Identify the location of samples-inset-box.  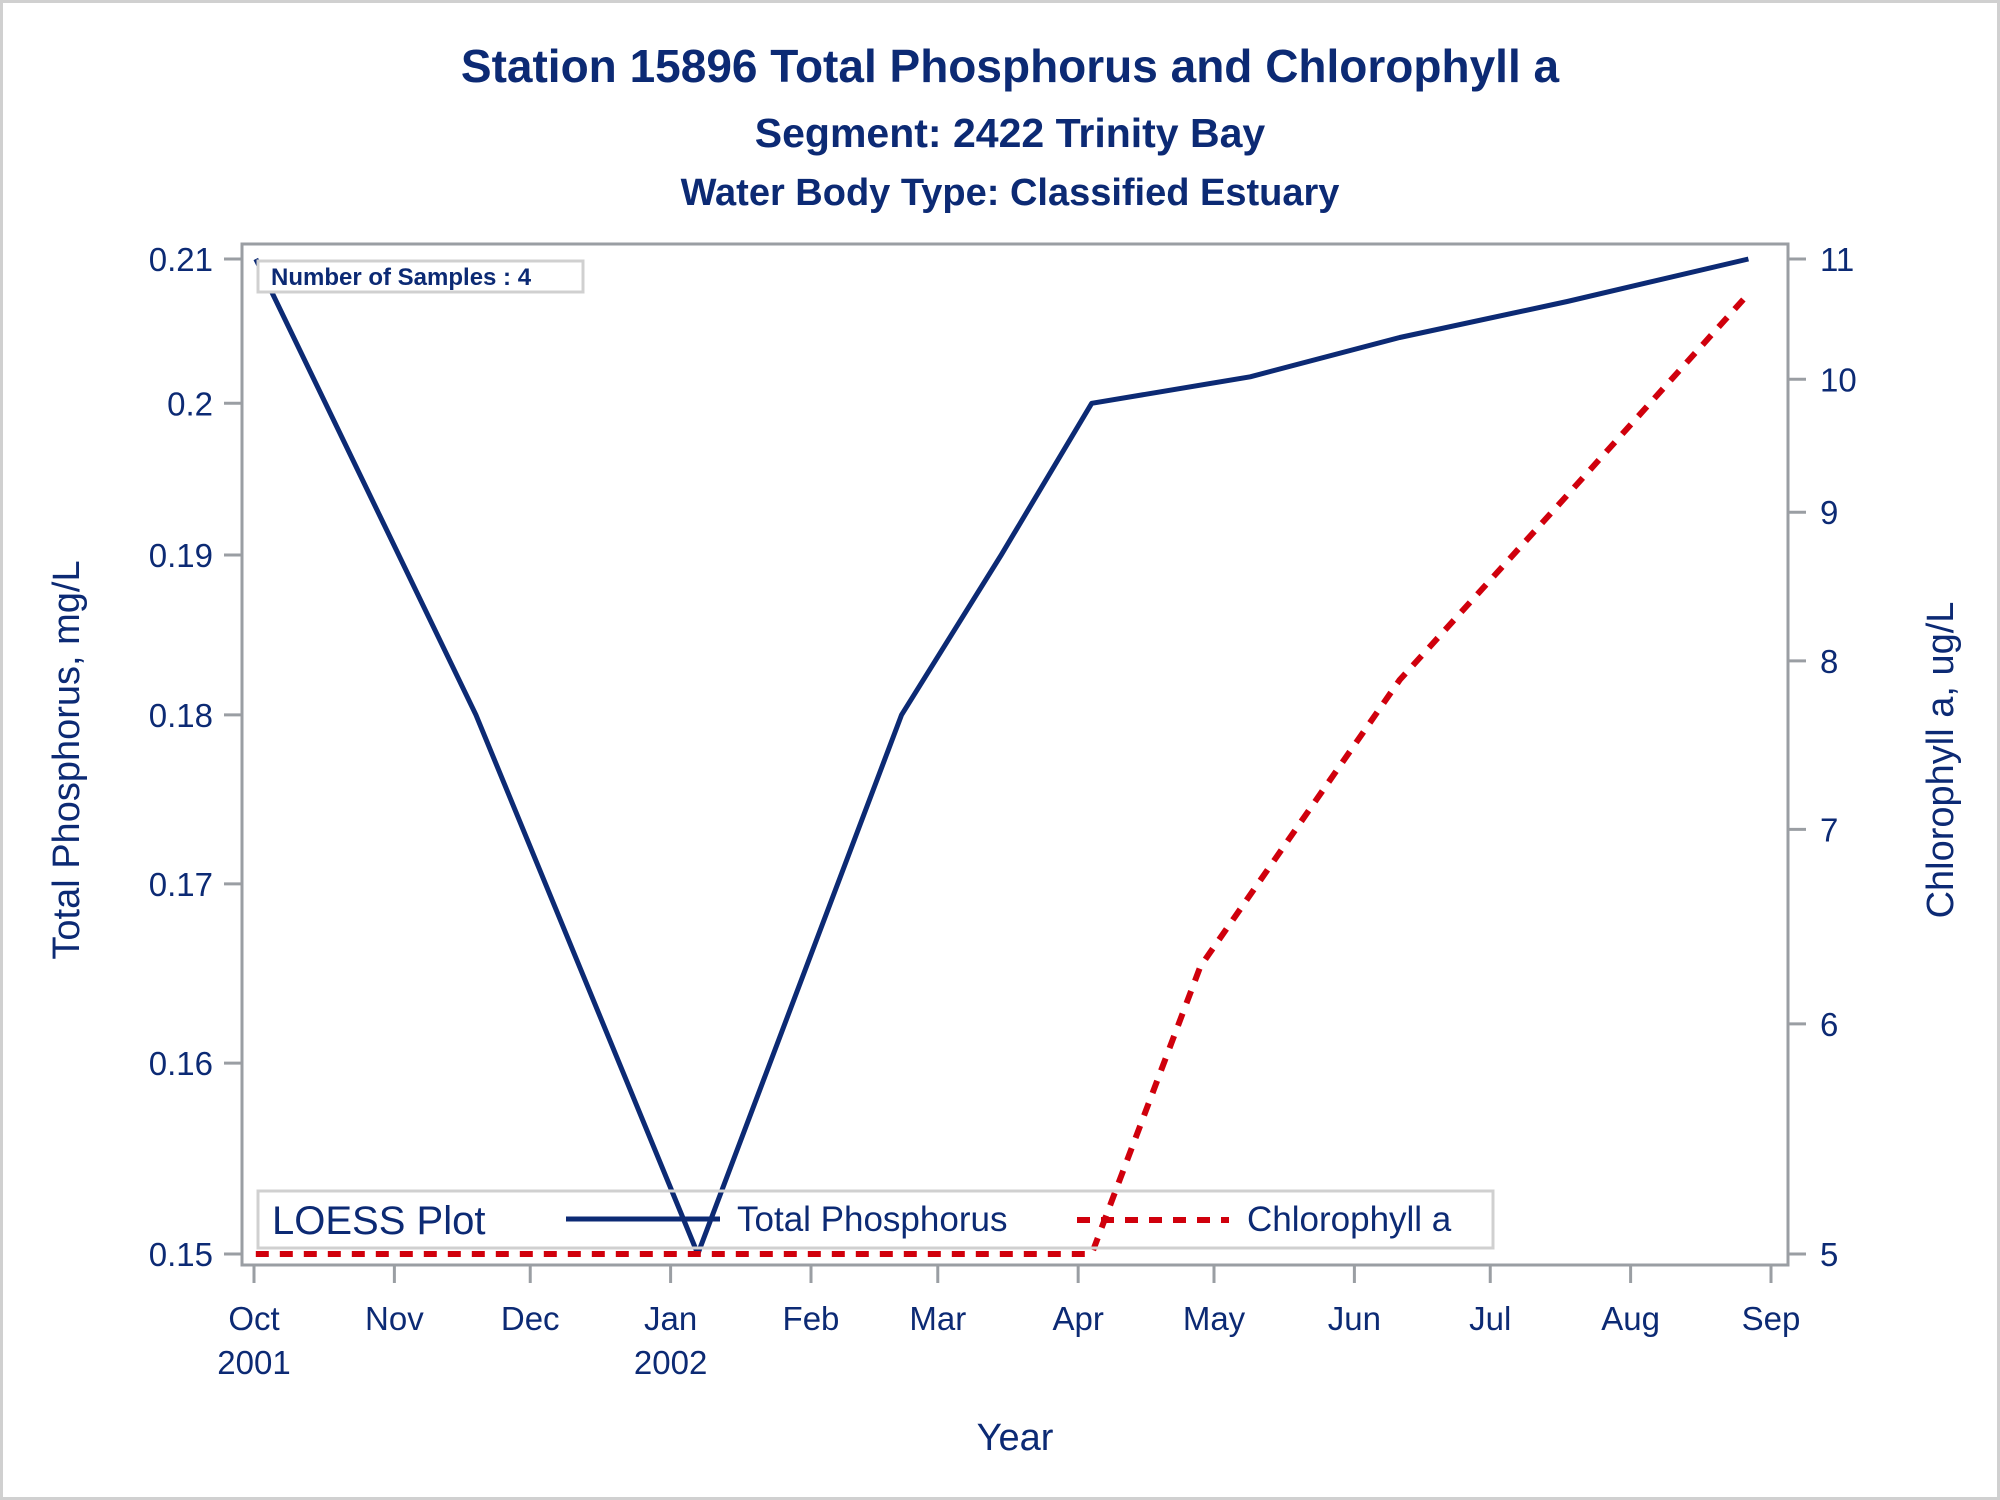
(420, 276).